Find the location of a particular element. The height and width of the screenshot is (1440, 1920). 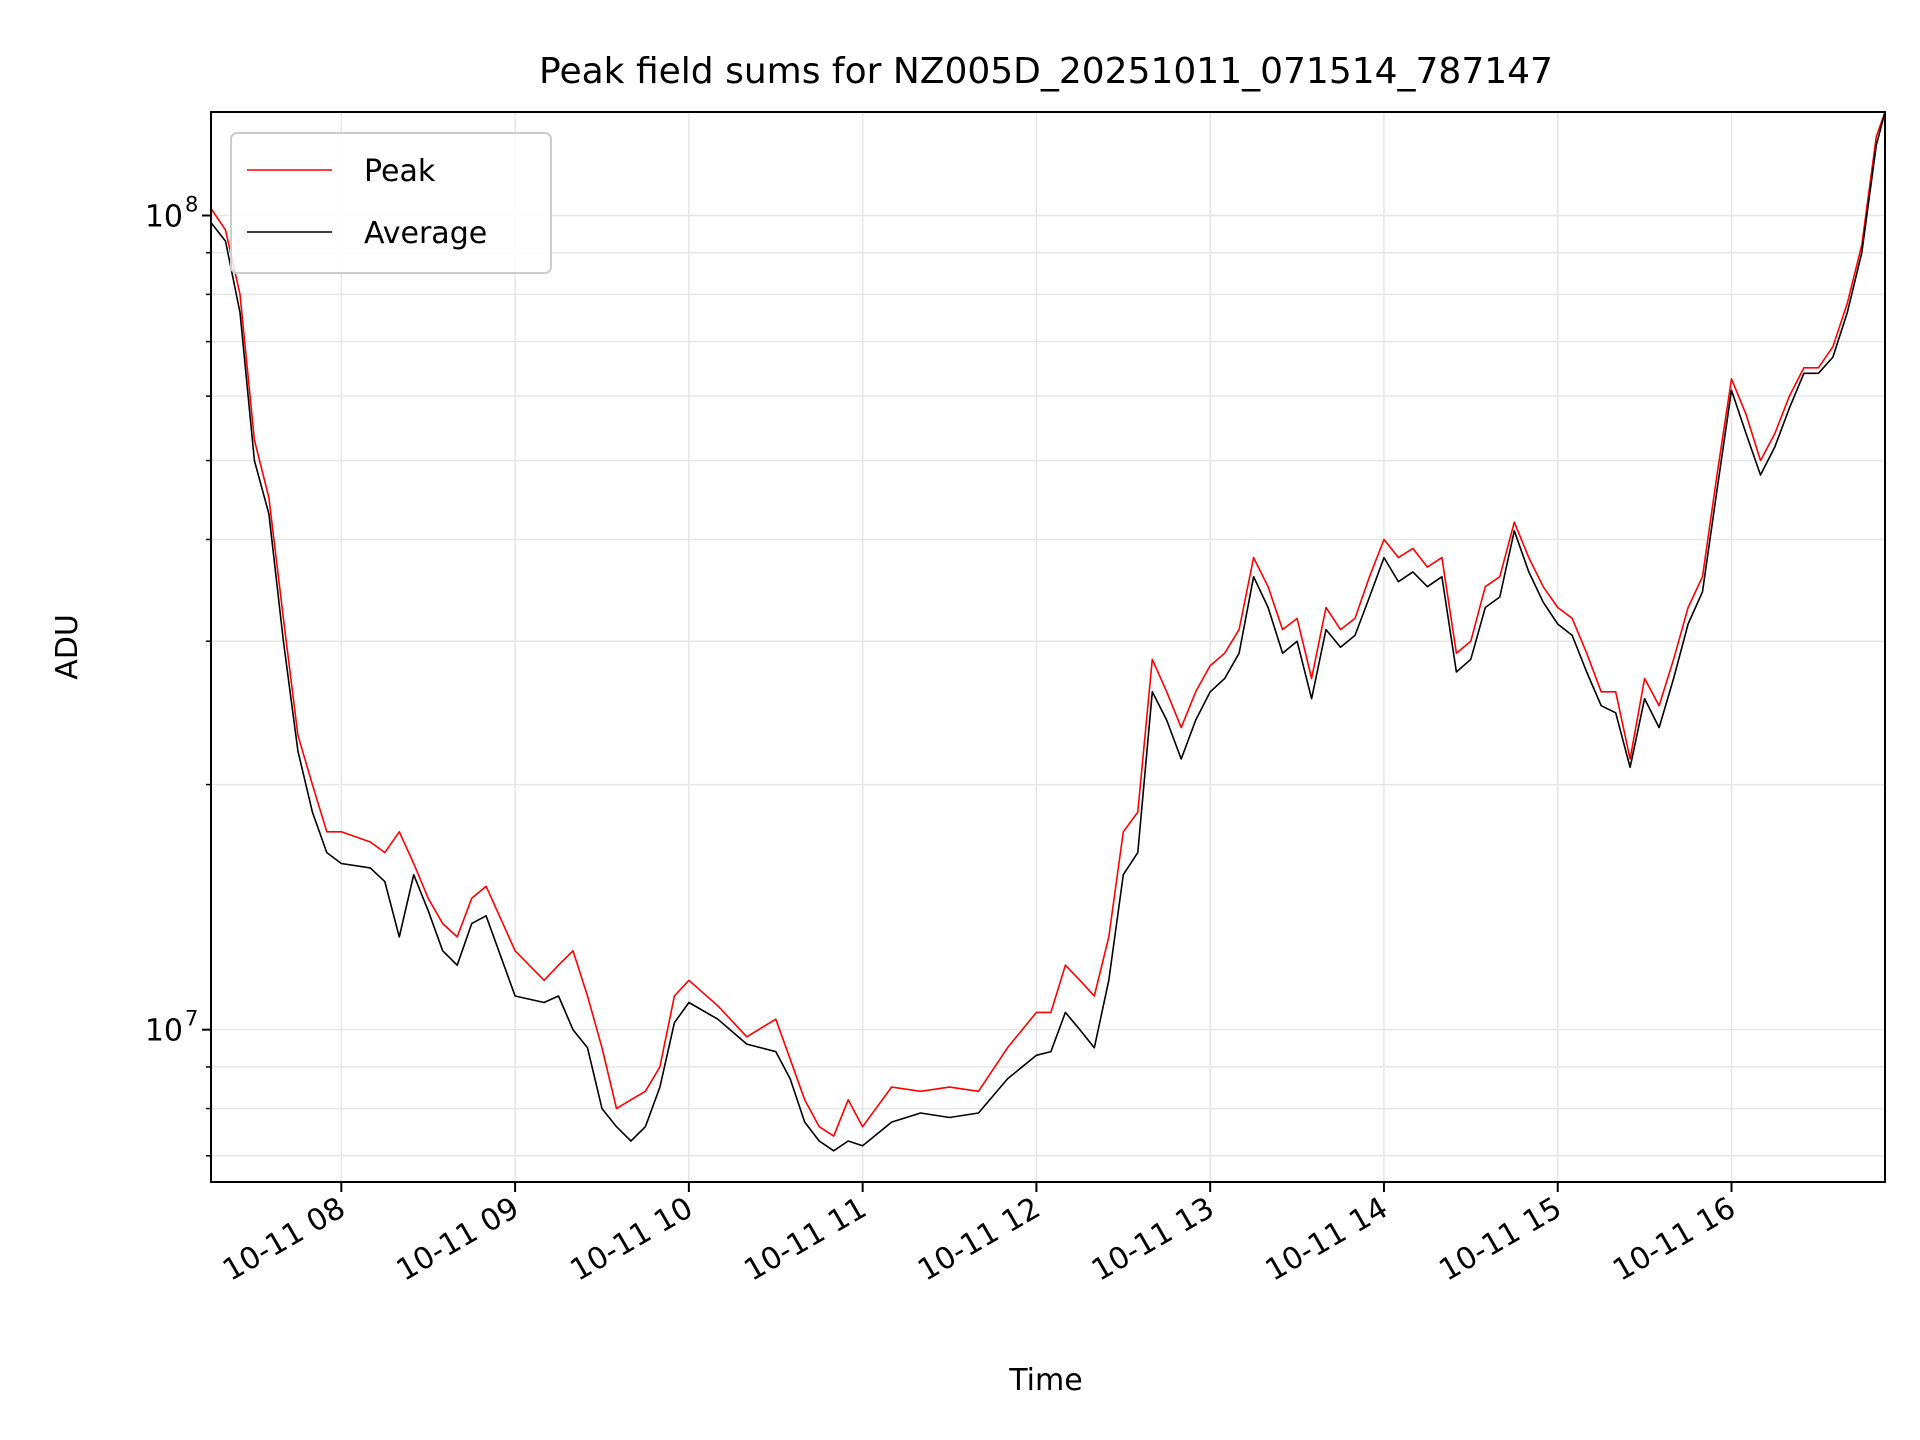

legend-box is located at coordinates (391, 203).